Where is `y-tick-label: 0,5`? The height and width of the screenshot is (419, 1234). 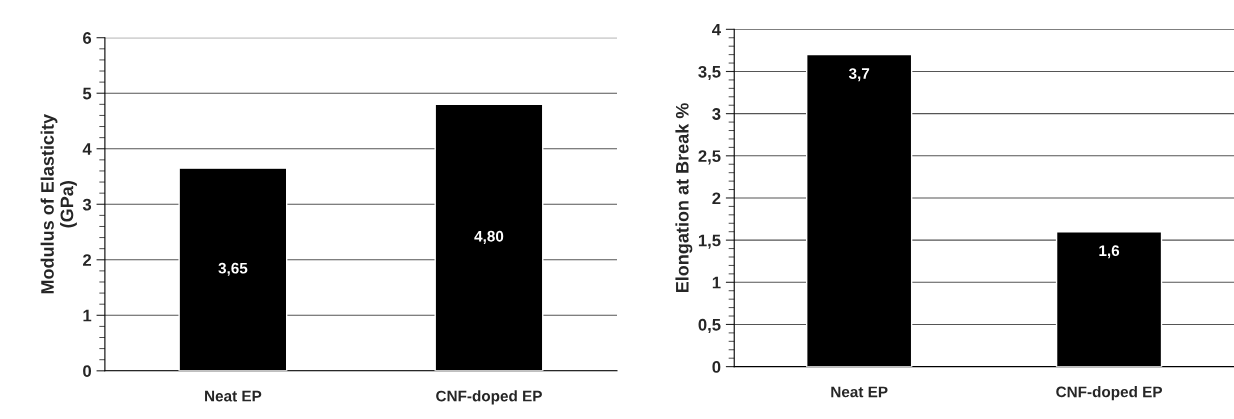
y-tick-label: 0,5 is located at coordinates (709, 326).